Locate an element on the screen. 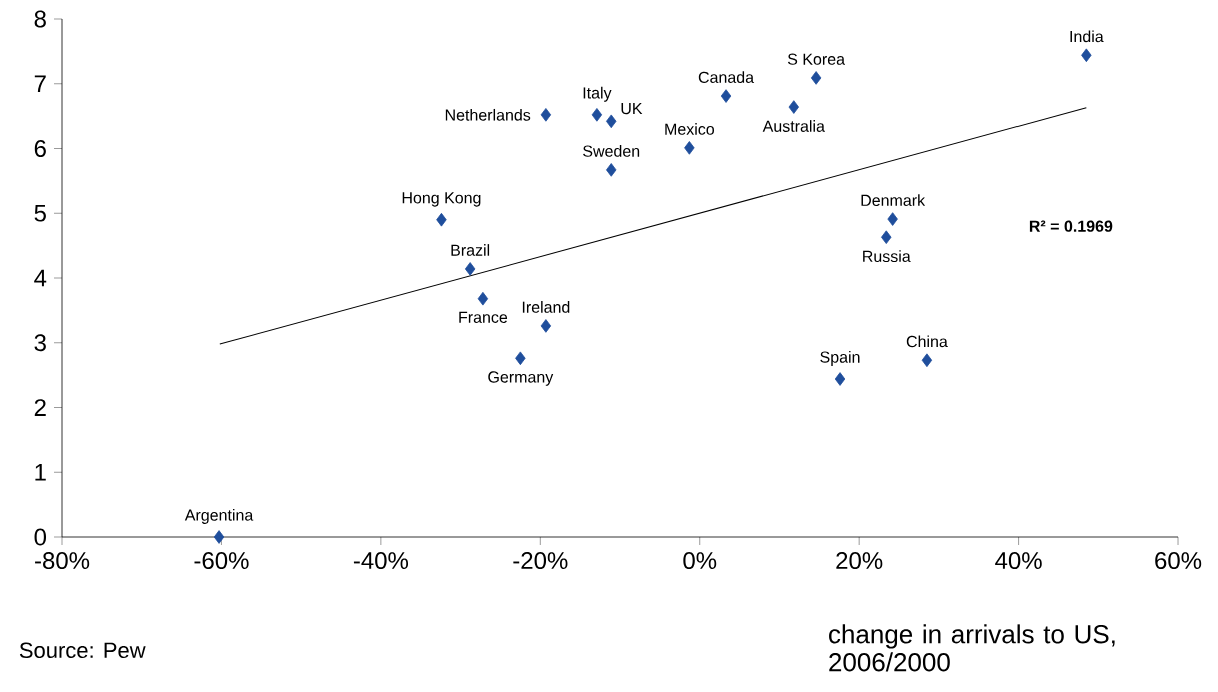  y-tick-label: 3 is located at coordinates (40, 343).